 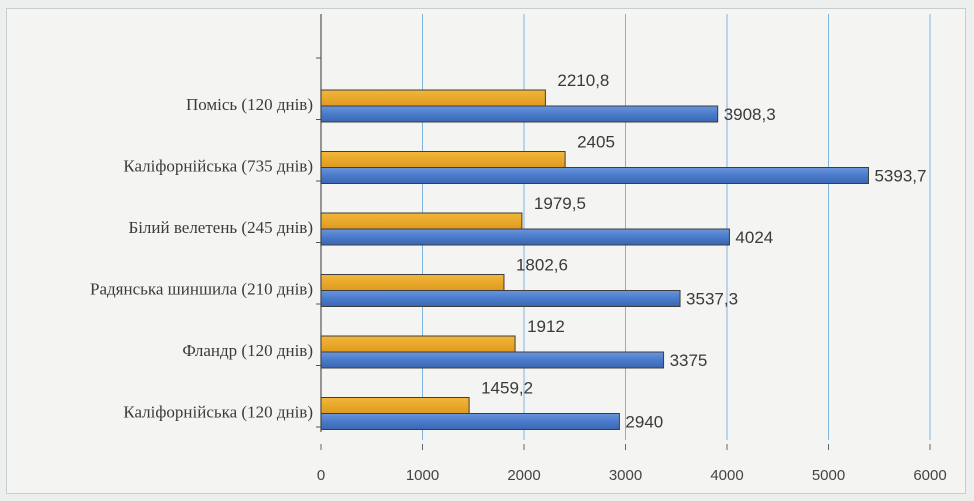 What do you see at coordinates (218, 412) in the screenshot?
I see `category-label: Каліфорнійська (120 днів)` at bounding box center [218, 412].